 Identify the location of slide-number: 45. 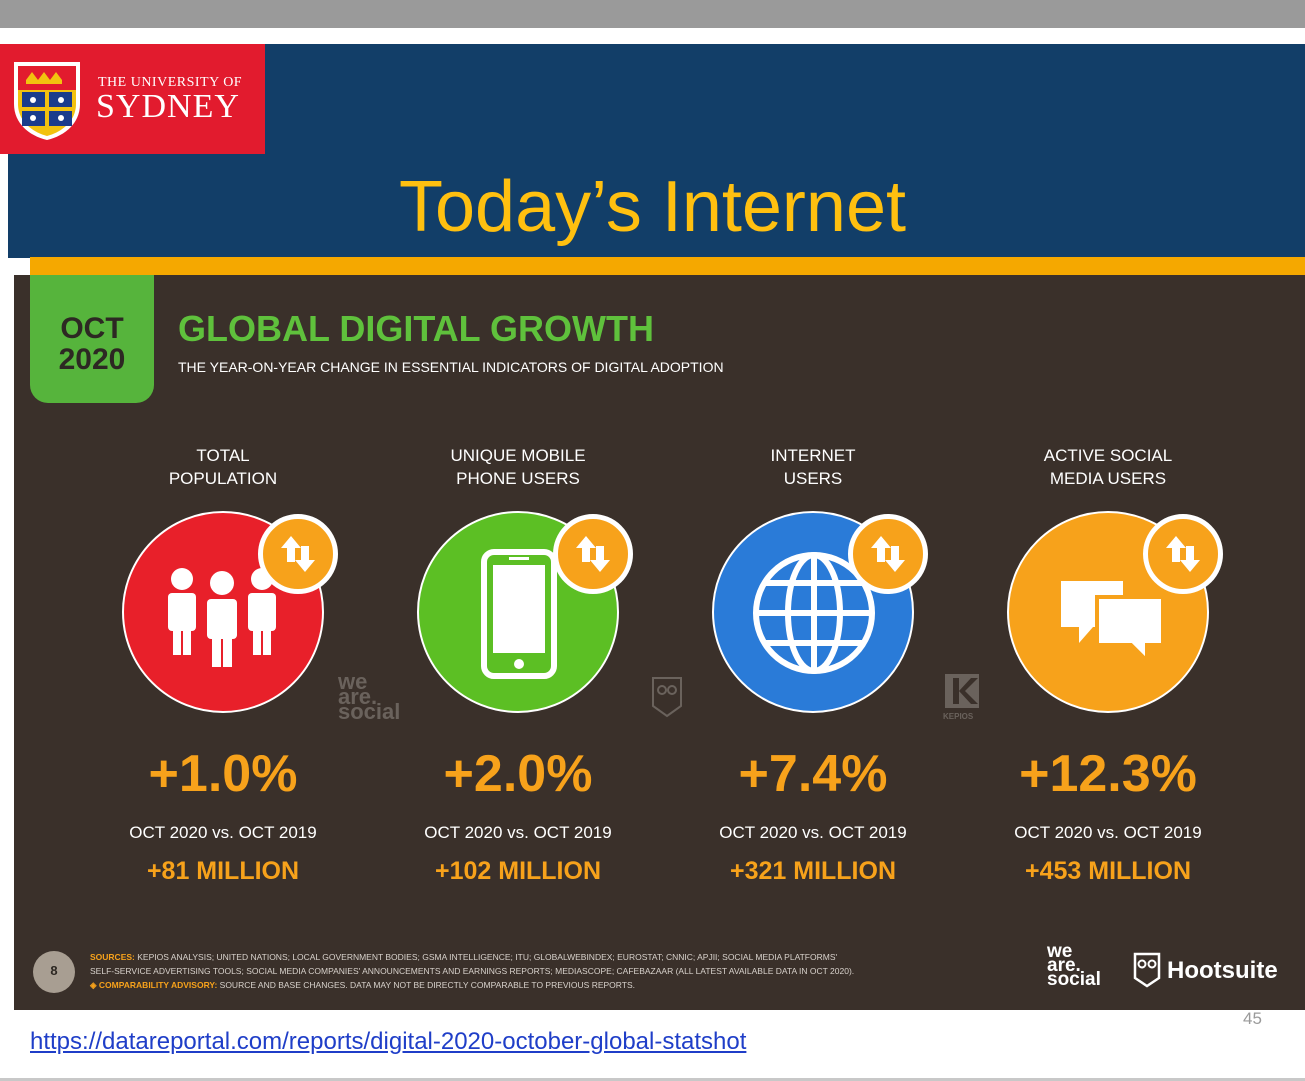
(1252, 1018).